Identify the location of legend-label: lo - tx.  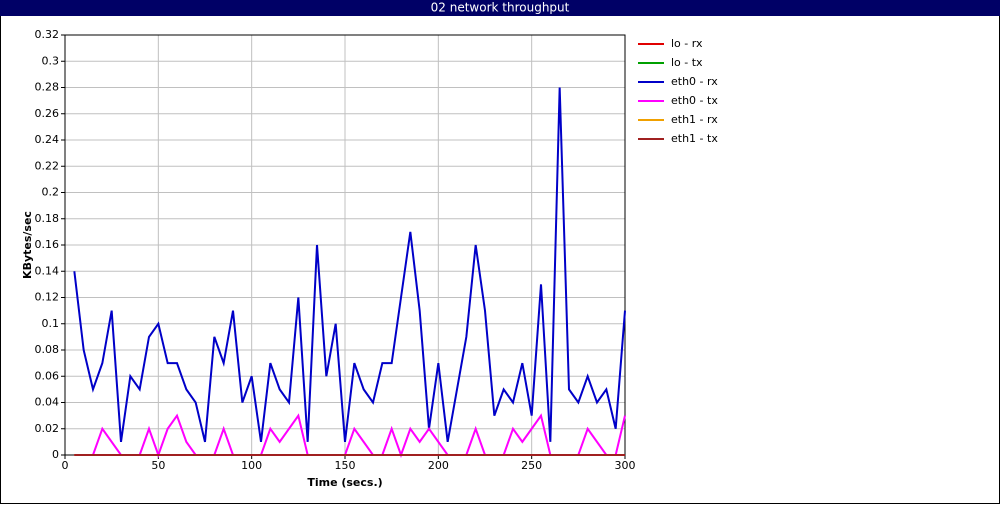
(687, 62).